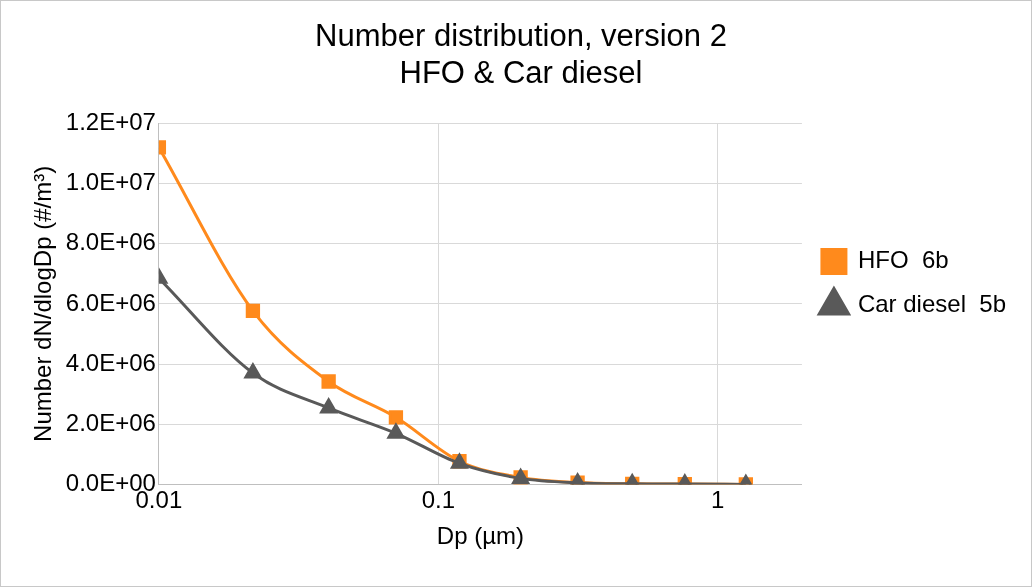 Image resolution: width=1032 pixels, height=587 pixels. I want to click on y-tick-label: 1.2E+07, so click(110, 122).